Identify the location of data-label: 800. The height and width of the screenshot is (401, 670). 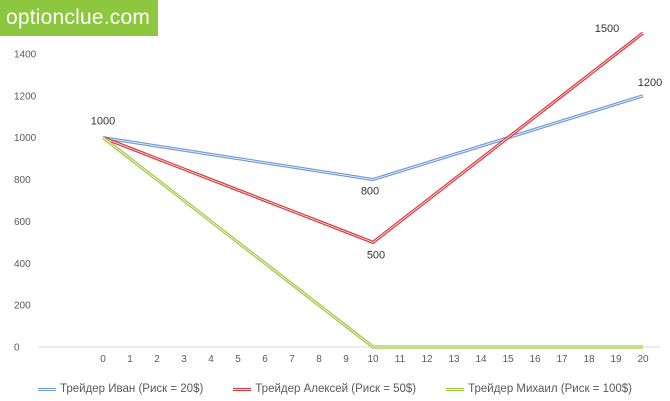
(370, 192).